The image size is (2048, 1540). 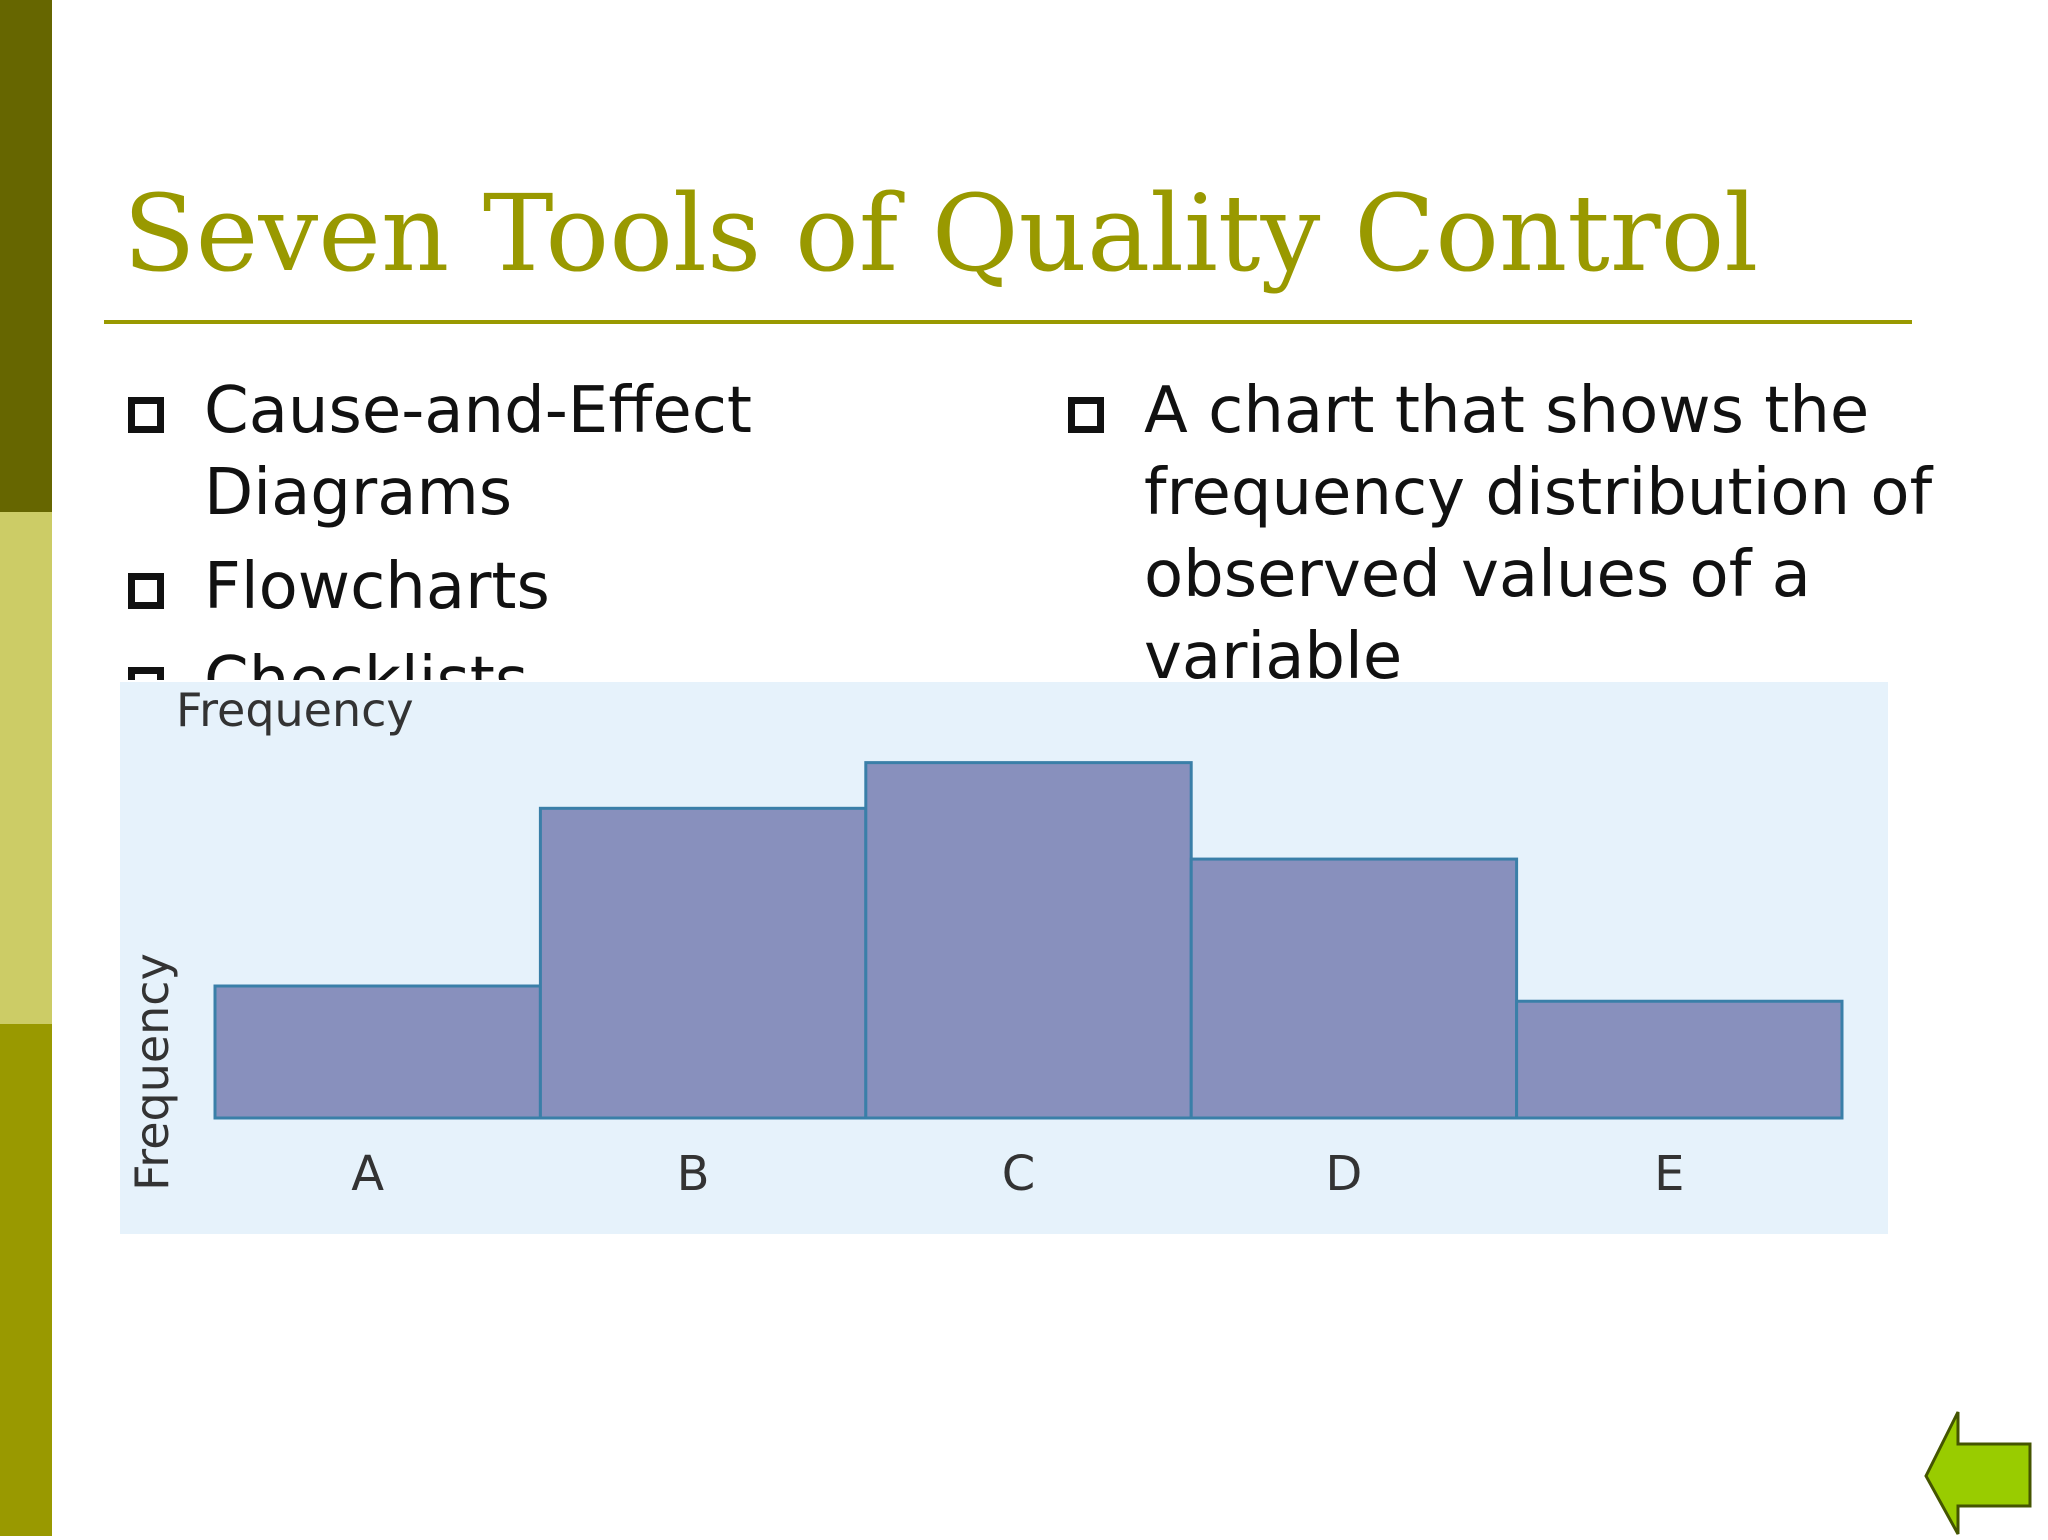 I want to click on bullet-item: Cause-and-Effect Diagrams, so click(x=553, y=452).